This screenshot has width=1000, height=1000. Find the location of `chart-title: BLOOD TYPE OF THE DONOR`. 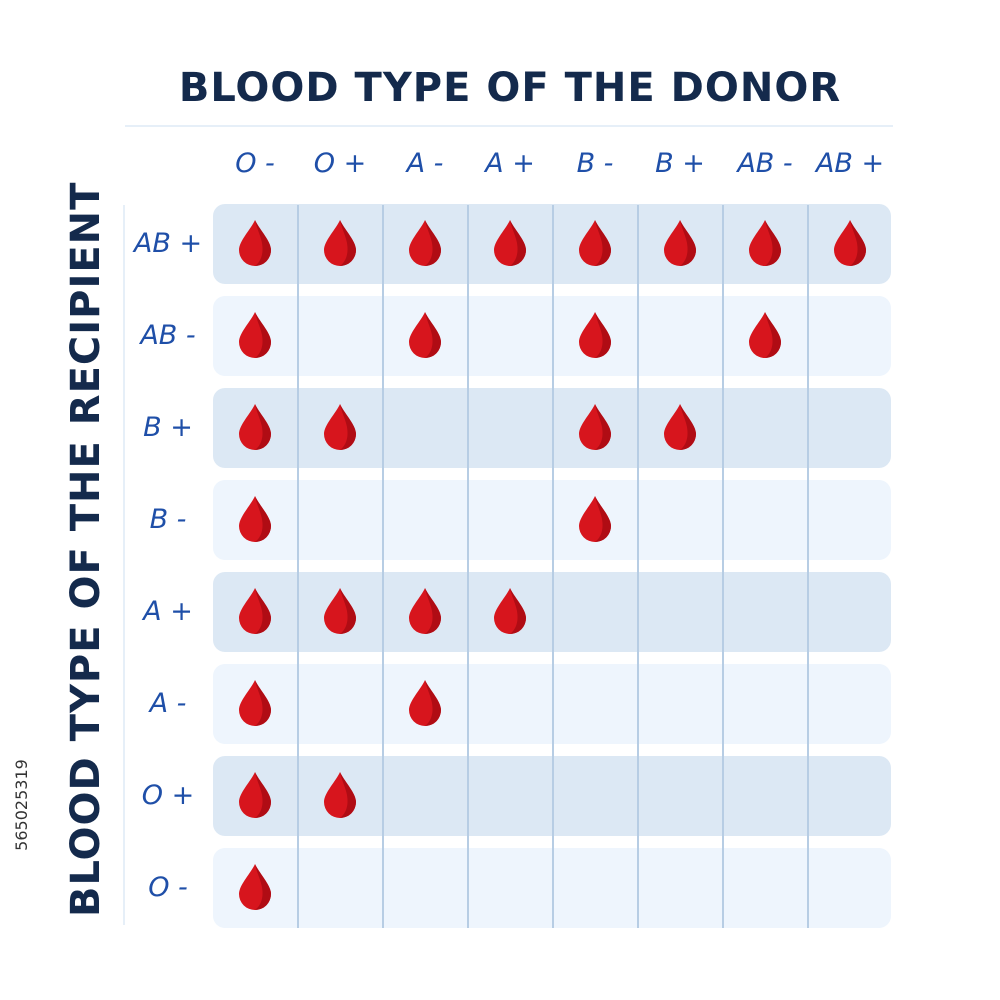

chart-title: BLOOD TYPE OF THE DONOR is located at coordinates (510, 88).